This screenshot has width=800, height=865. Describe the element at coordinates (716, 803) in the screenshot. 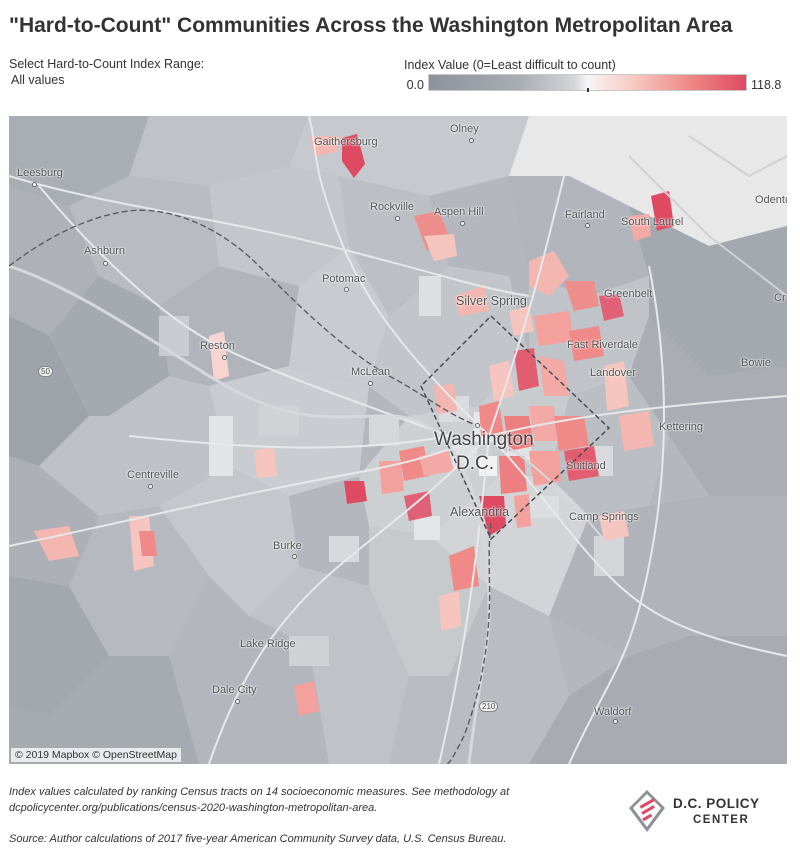

I see `logo-name: D.C. POLICY` at that location.